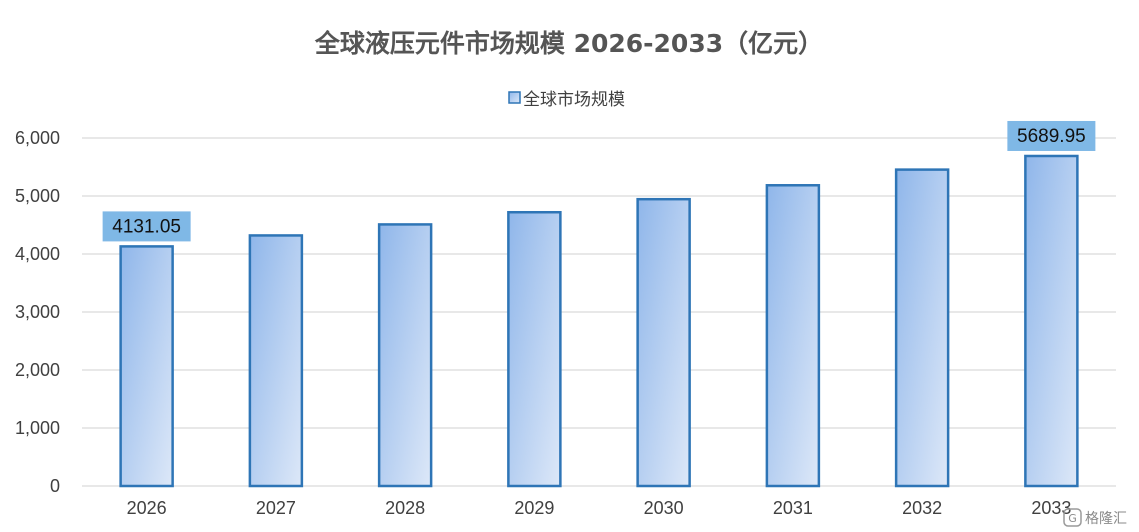 The image size is (1139, 532). What do you see at coordinates (922, 508) in the screenshot?
I see `x-tick-label: 2032` at bounding box center [922, 508].